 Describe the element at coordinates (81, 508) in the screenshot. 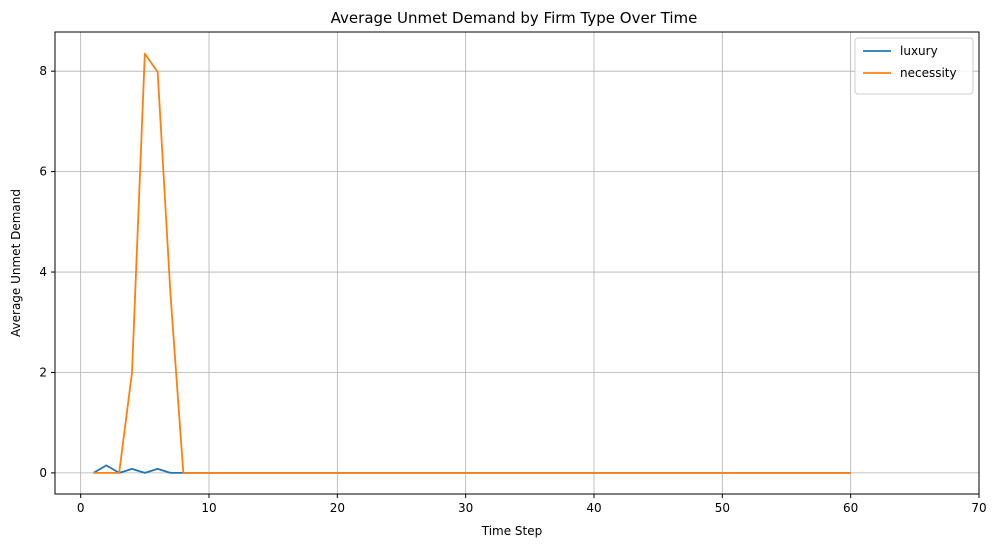

I see `x-tick-label-0: 0` at that location.